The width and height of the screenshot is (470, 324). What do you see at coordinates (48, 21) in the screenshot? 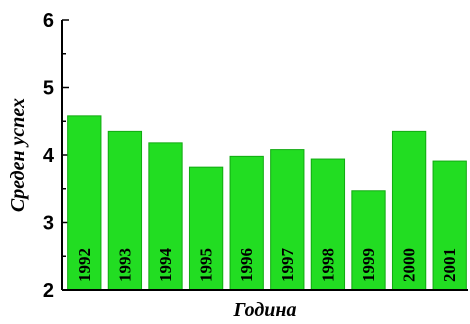
I see `y-tick-label: 6` at bounding box center [48, 21].